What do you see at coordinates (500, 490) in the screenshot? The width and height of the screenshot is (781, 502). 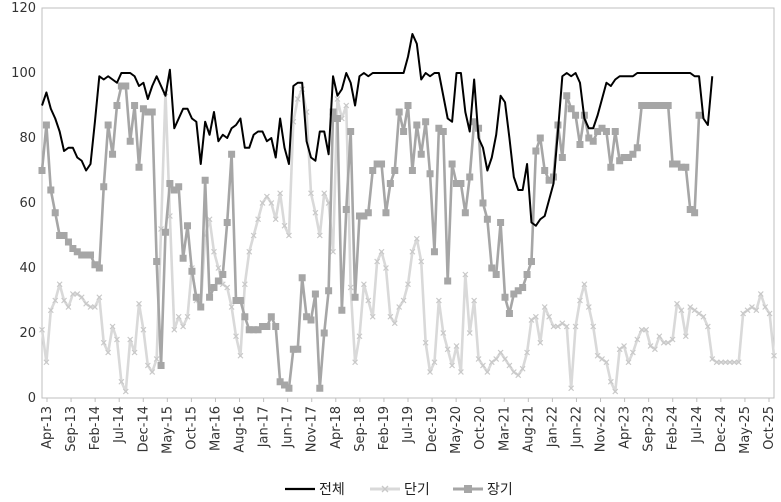 I see `legend-label: 장기` at bounding box center [500, 490].